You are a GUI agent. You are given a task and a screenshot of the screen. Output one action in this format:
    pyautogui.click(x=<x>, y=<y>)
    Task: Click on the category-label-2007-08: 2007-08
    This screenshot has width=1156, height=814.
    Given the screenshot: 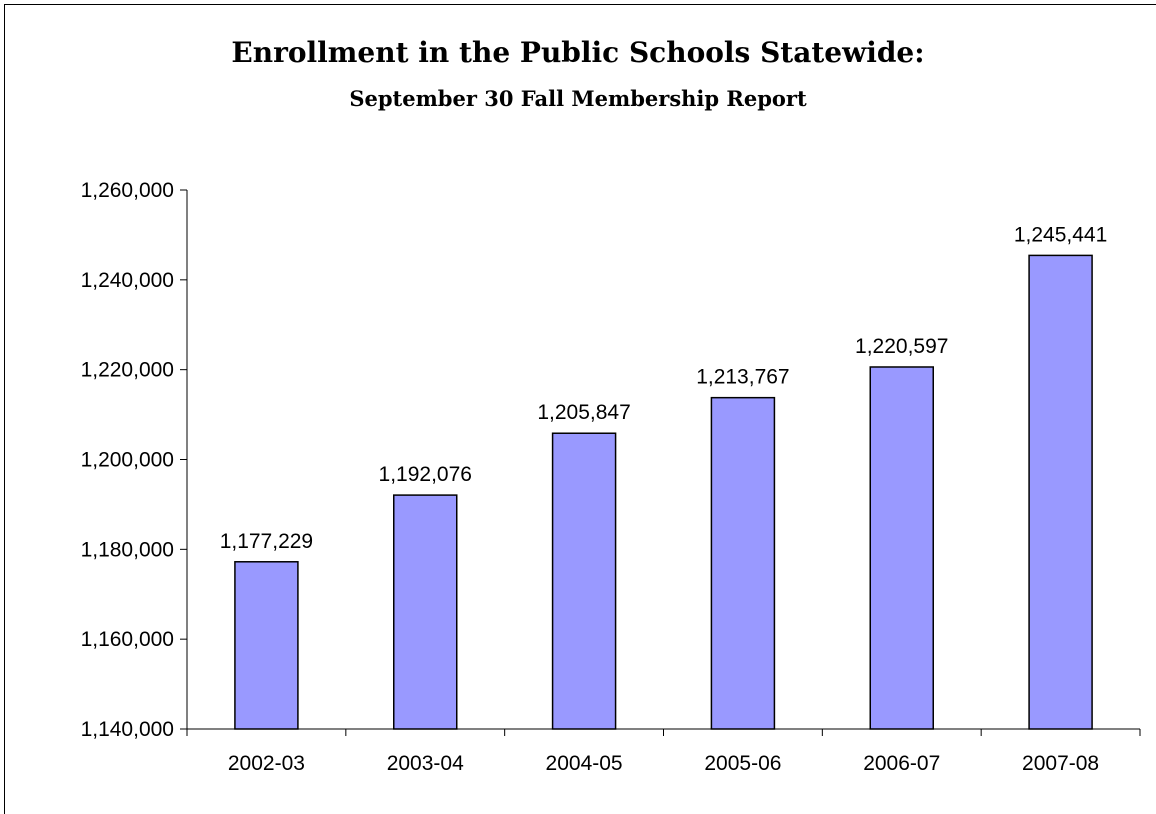 What is the action you would take?
    pyautogui.click(x=1060, y=763)
    